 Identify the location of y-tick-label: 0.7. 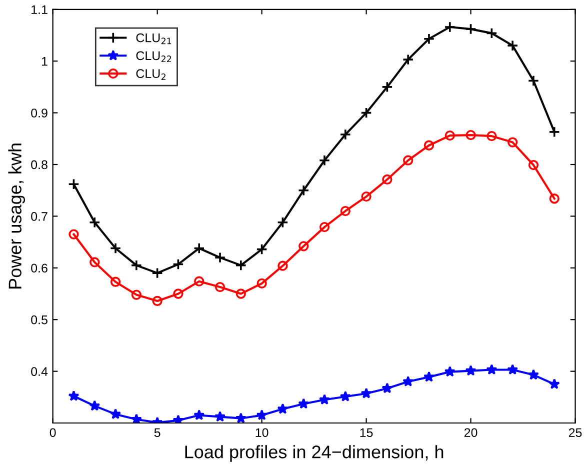
(39, 216).